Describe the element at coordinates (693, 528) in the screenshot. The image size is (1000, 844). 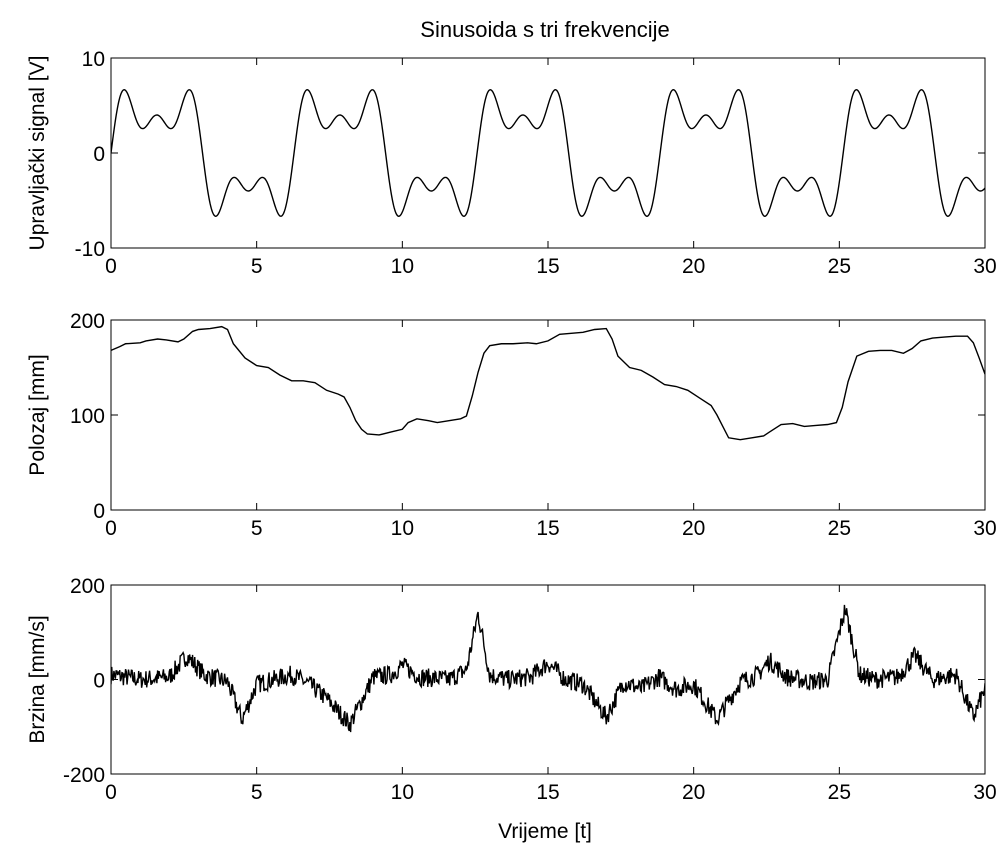
I see `polozaj-x-tick-label-4: 20` at that location.